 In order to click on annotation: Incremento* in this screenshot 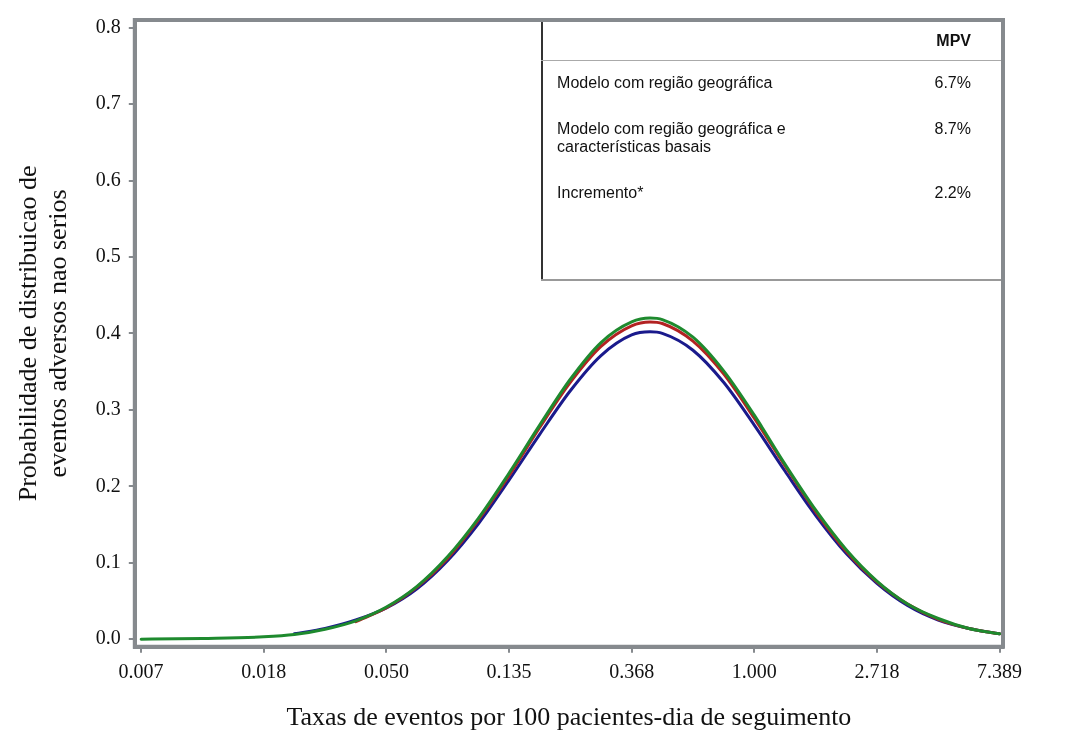, I will do `click(600, 193)`.